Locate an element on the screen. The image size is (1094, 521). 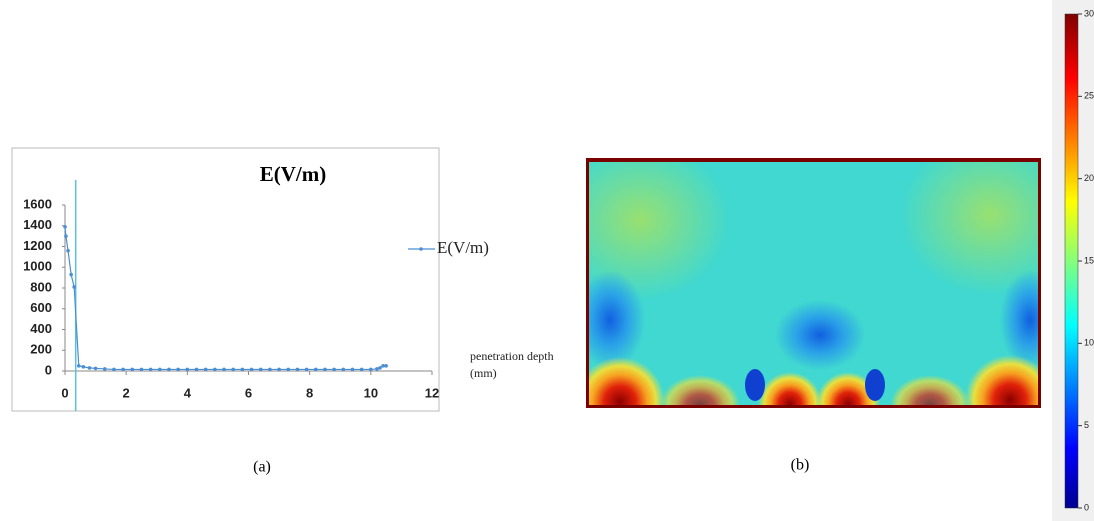
legend-marker is located at coordinates (421, 249).